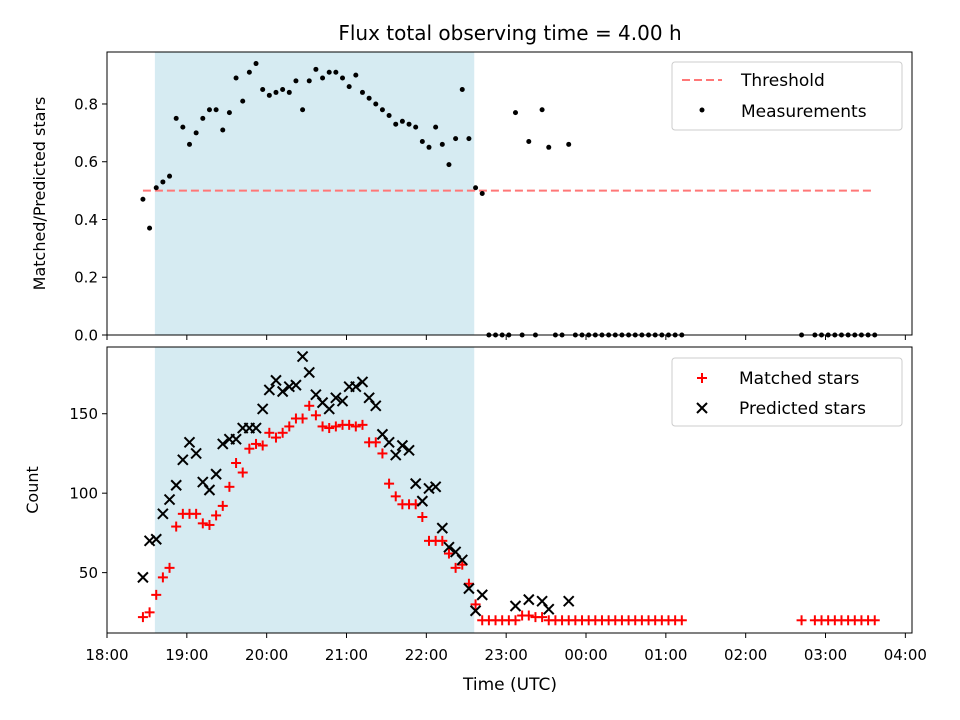 The width and height of the screenshot is (960, 720). Describe the element at coordinates (83, 494) in the screenshot. I see `bottom-ytick-label: 100` at that location.